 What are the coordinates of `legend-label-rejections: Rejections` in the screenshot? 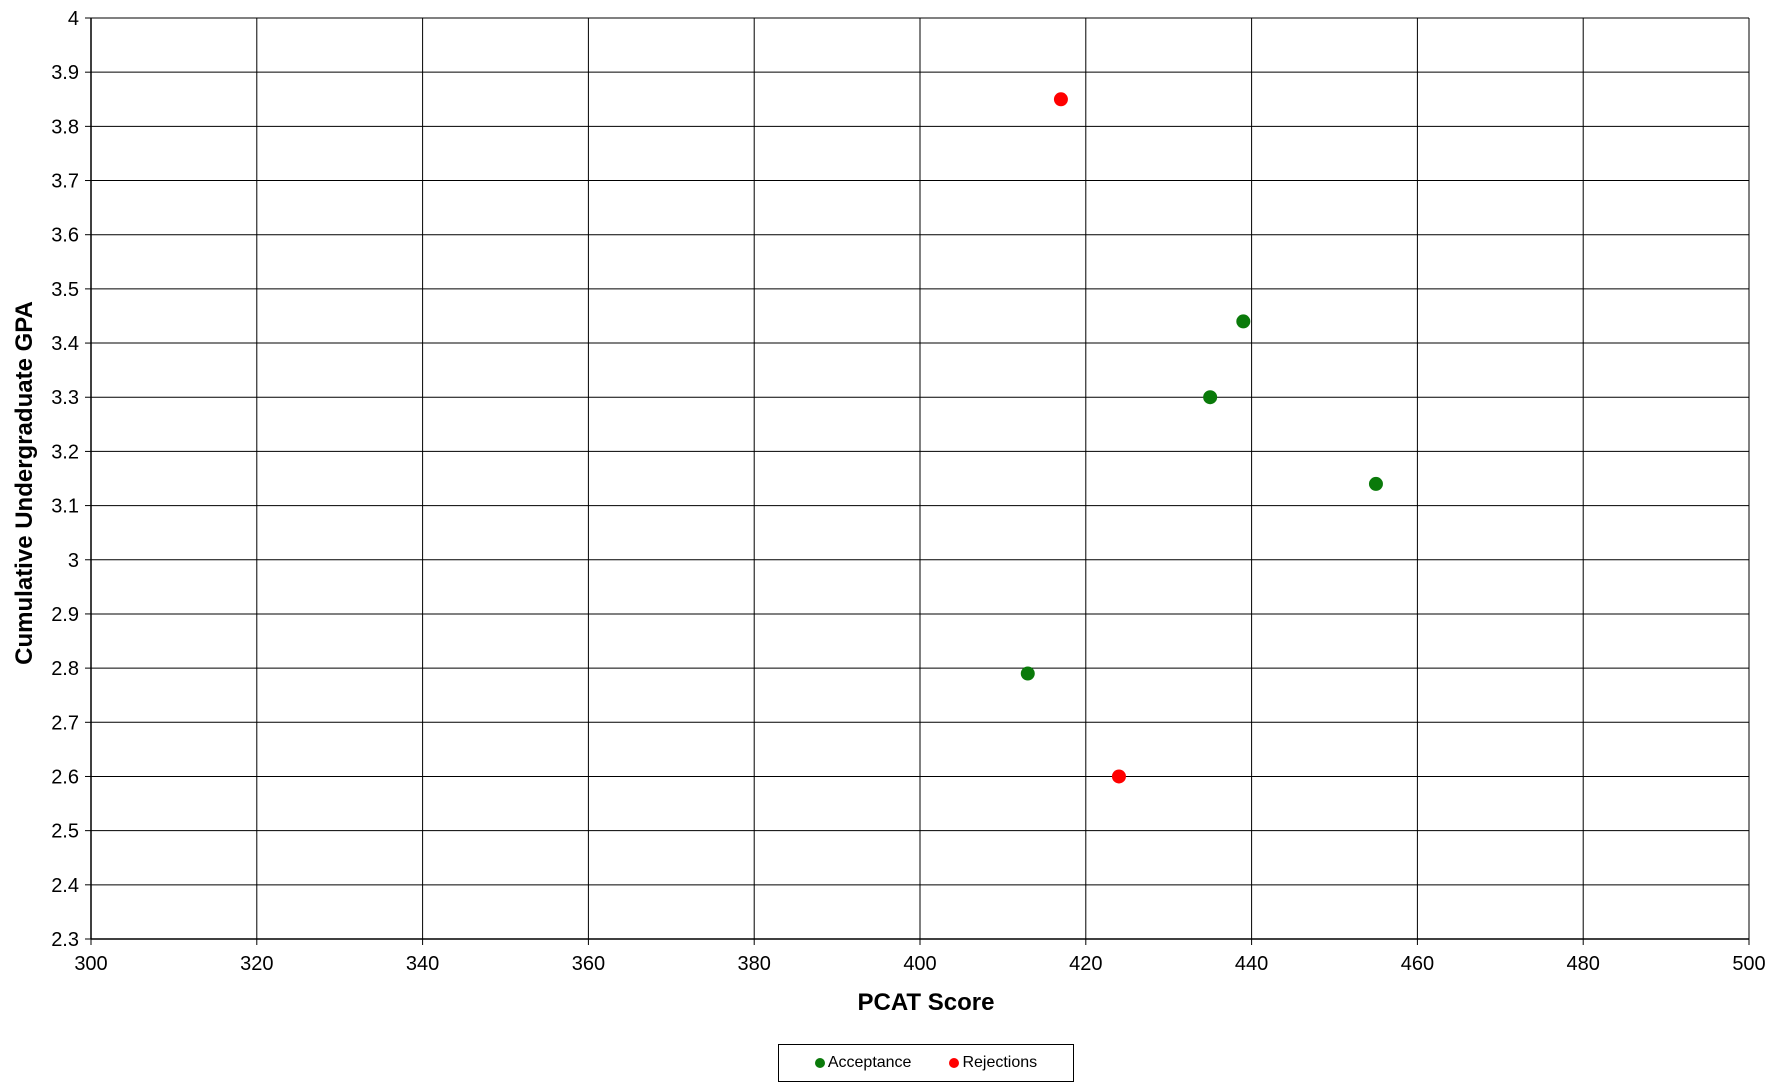 It's located at (1000, 1062).